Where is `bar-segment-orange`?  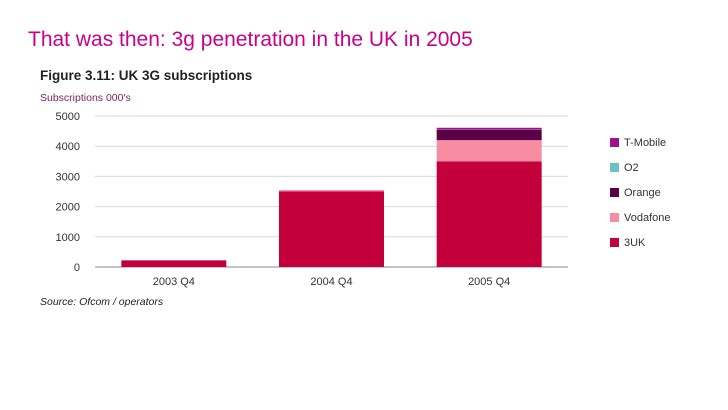
bar-segment-orange is located at coordinates (489, 135).